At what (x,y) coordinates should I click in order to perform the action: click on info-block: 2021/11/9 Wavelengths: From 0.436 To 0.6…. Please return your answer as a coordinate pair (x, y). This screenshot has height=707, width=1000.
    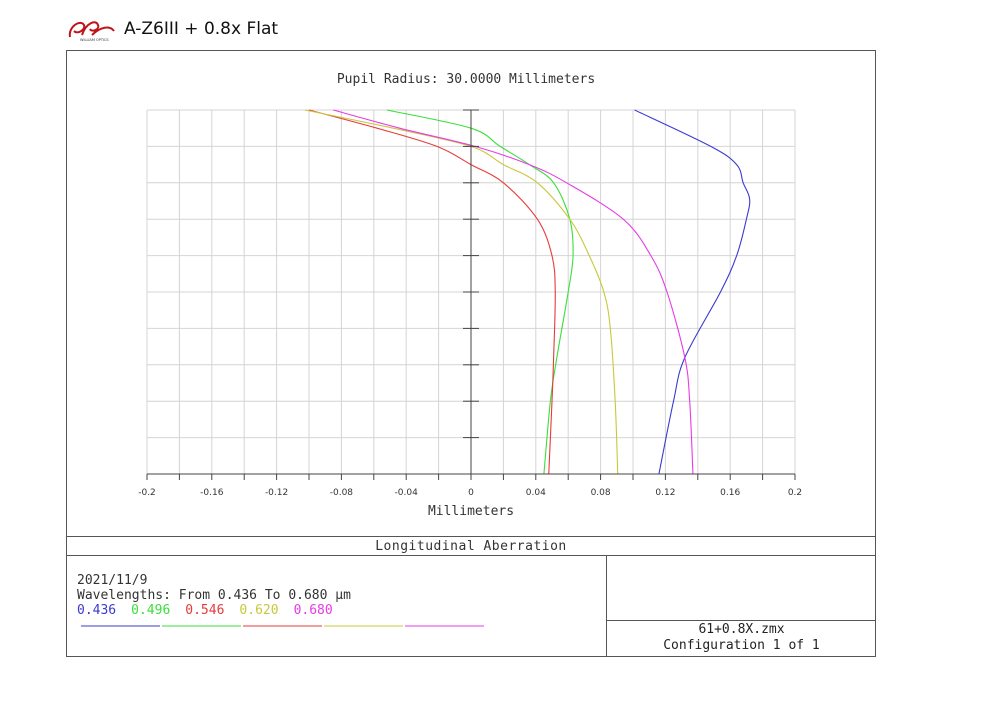
    Looking at the image, I should click on (287, 602).